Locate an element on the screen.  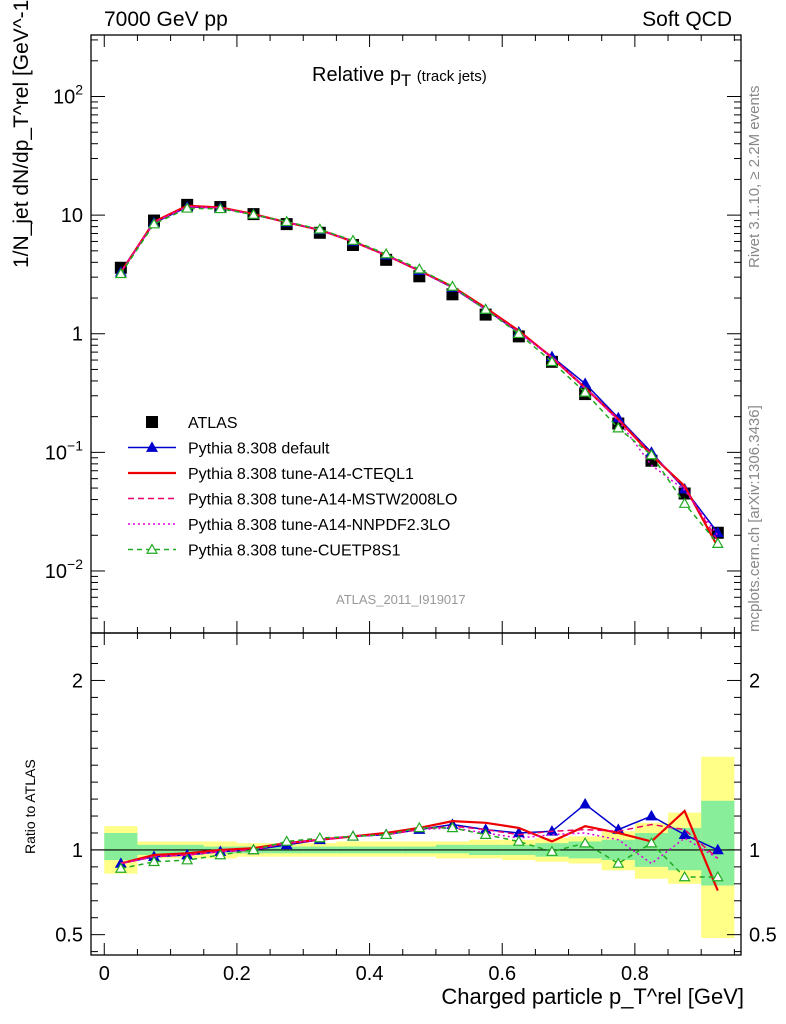
y-tick-label: 1 is located at coordinates (77, 335).